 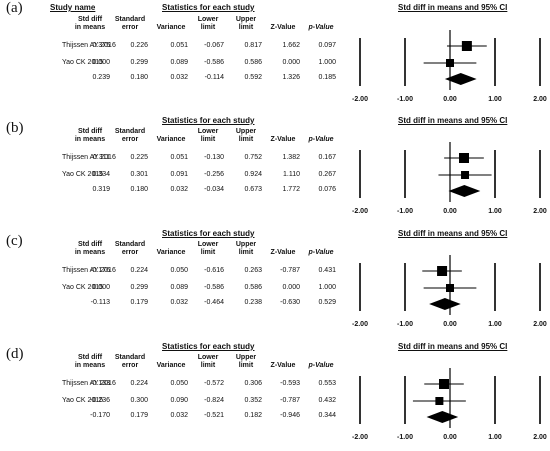 I want to click on summary-cell: 0.529, so click(x=327, y=302).